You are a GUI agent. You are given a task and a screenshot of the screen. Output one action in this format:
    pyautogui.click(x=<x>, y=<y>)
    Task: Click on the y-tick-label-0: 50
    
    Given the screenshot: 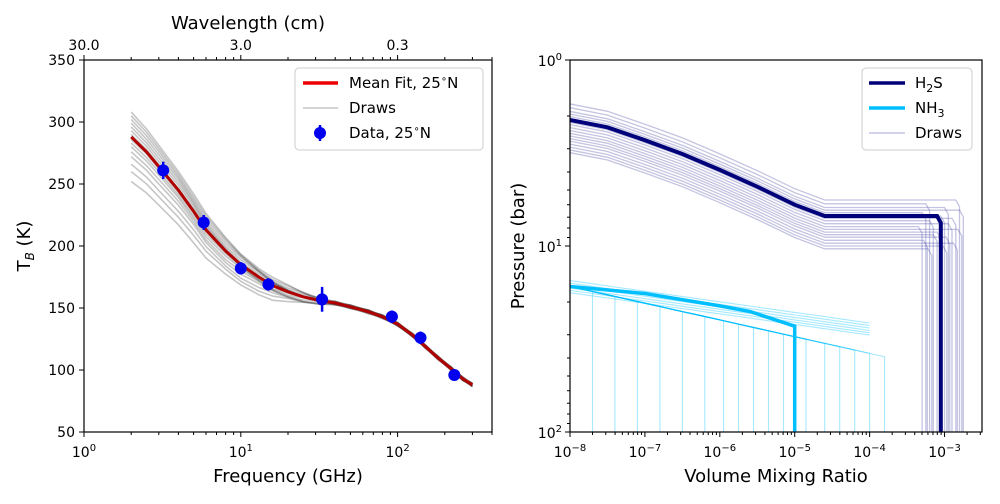 What is the action you would take?
    pyautogui.click(x=66, y=433)
    